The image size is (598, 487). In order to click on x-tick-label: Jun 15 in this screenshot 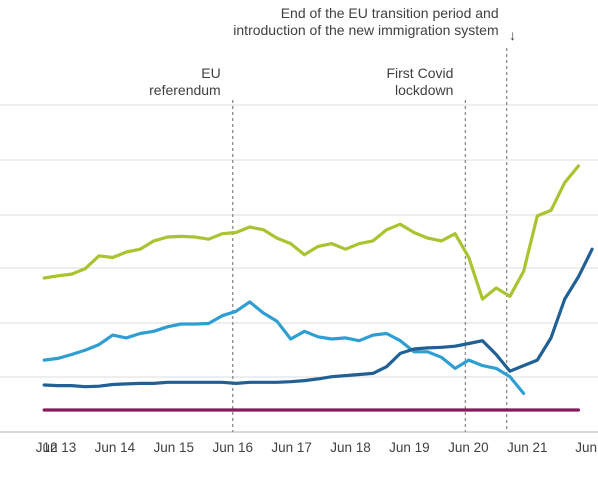, I will do `click(174, 447)`.